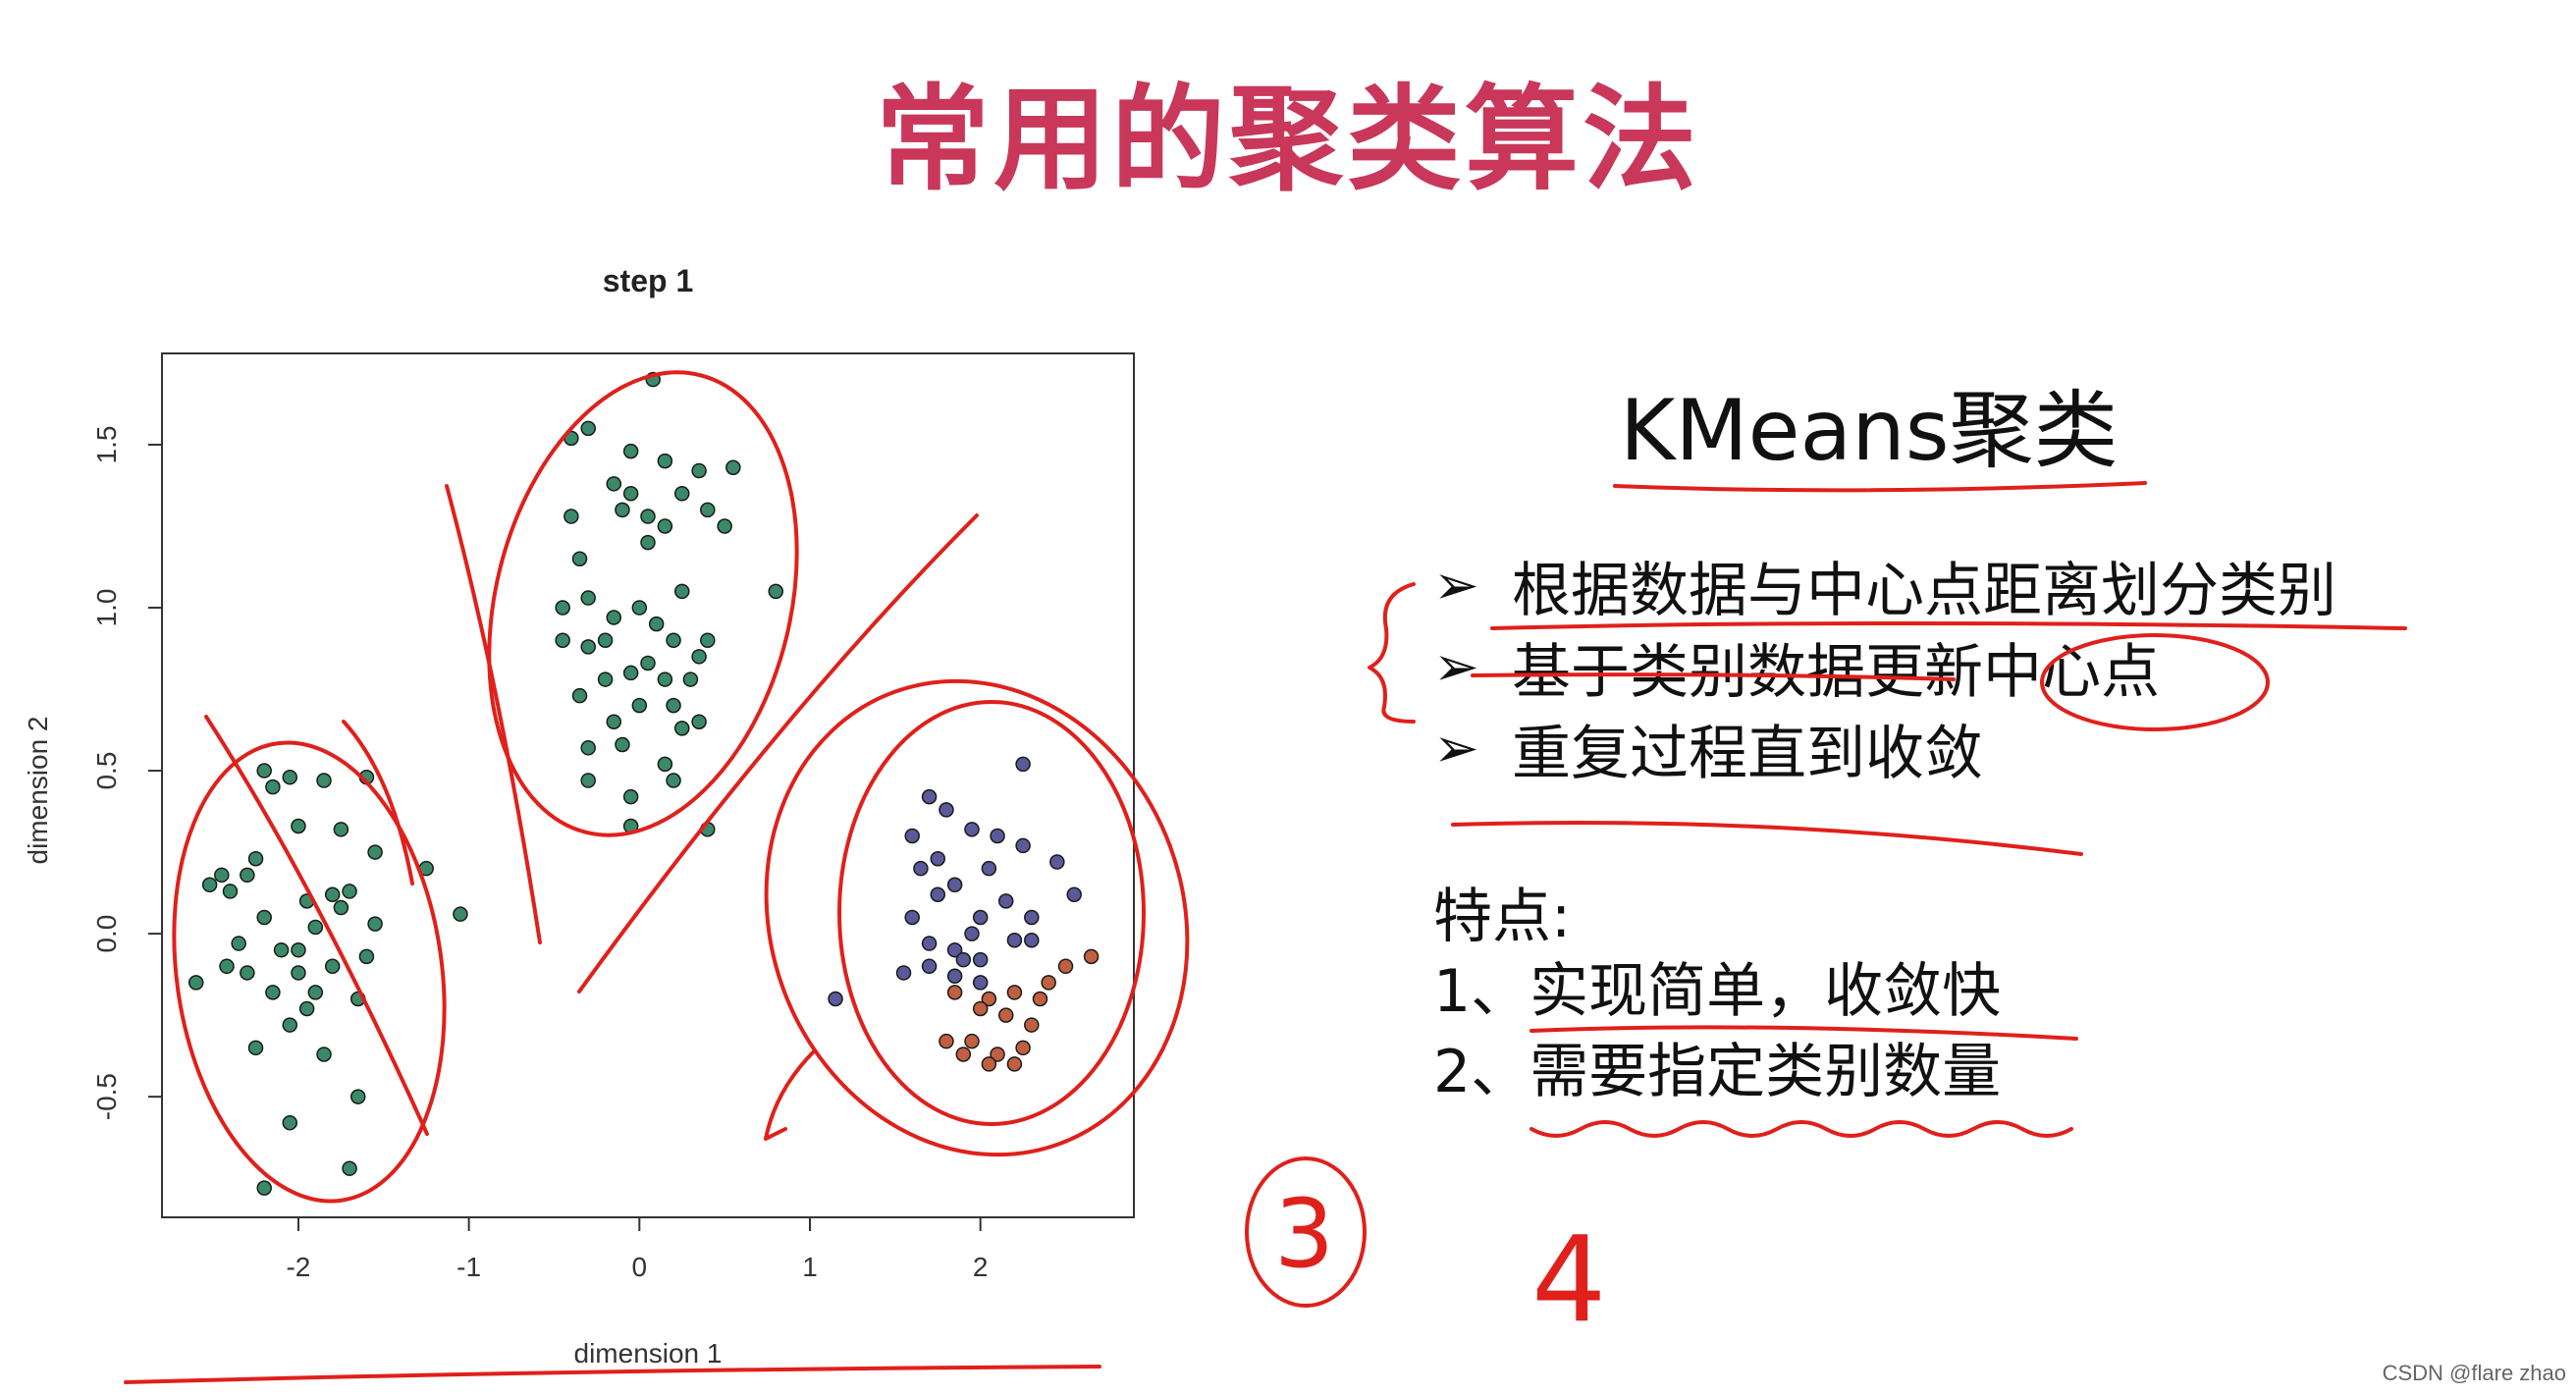  I want to click on bullet-text: 根据数据与中心点距离划分类别, so click(1924, 591).